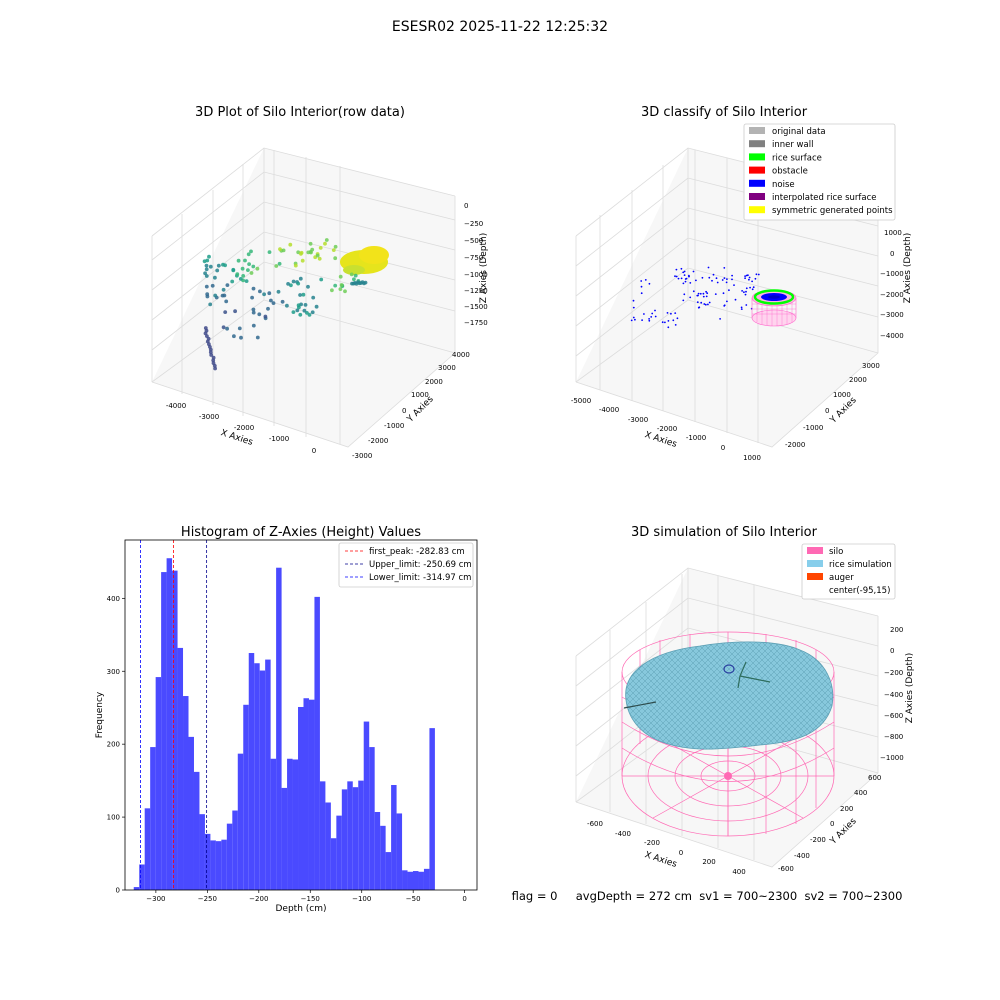  I want to click on simulation-legend-label: silo, so click(836, 552).